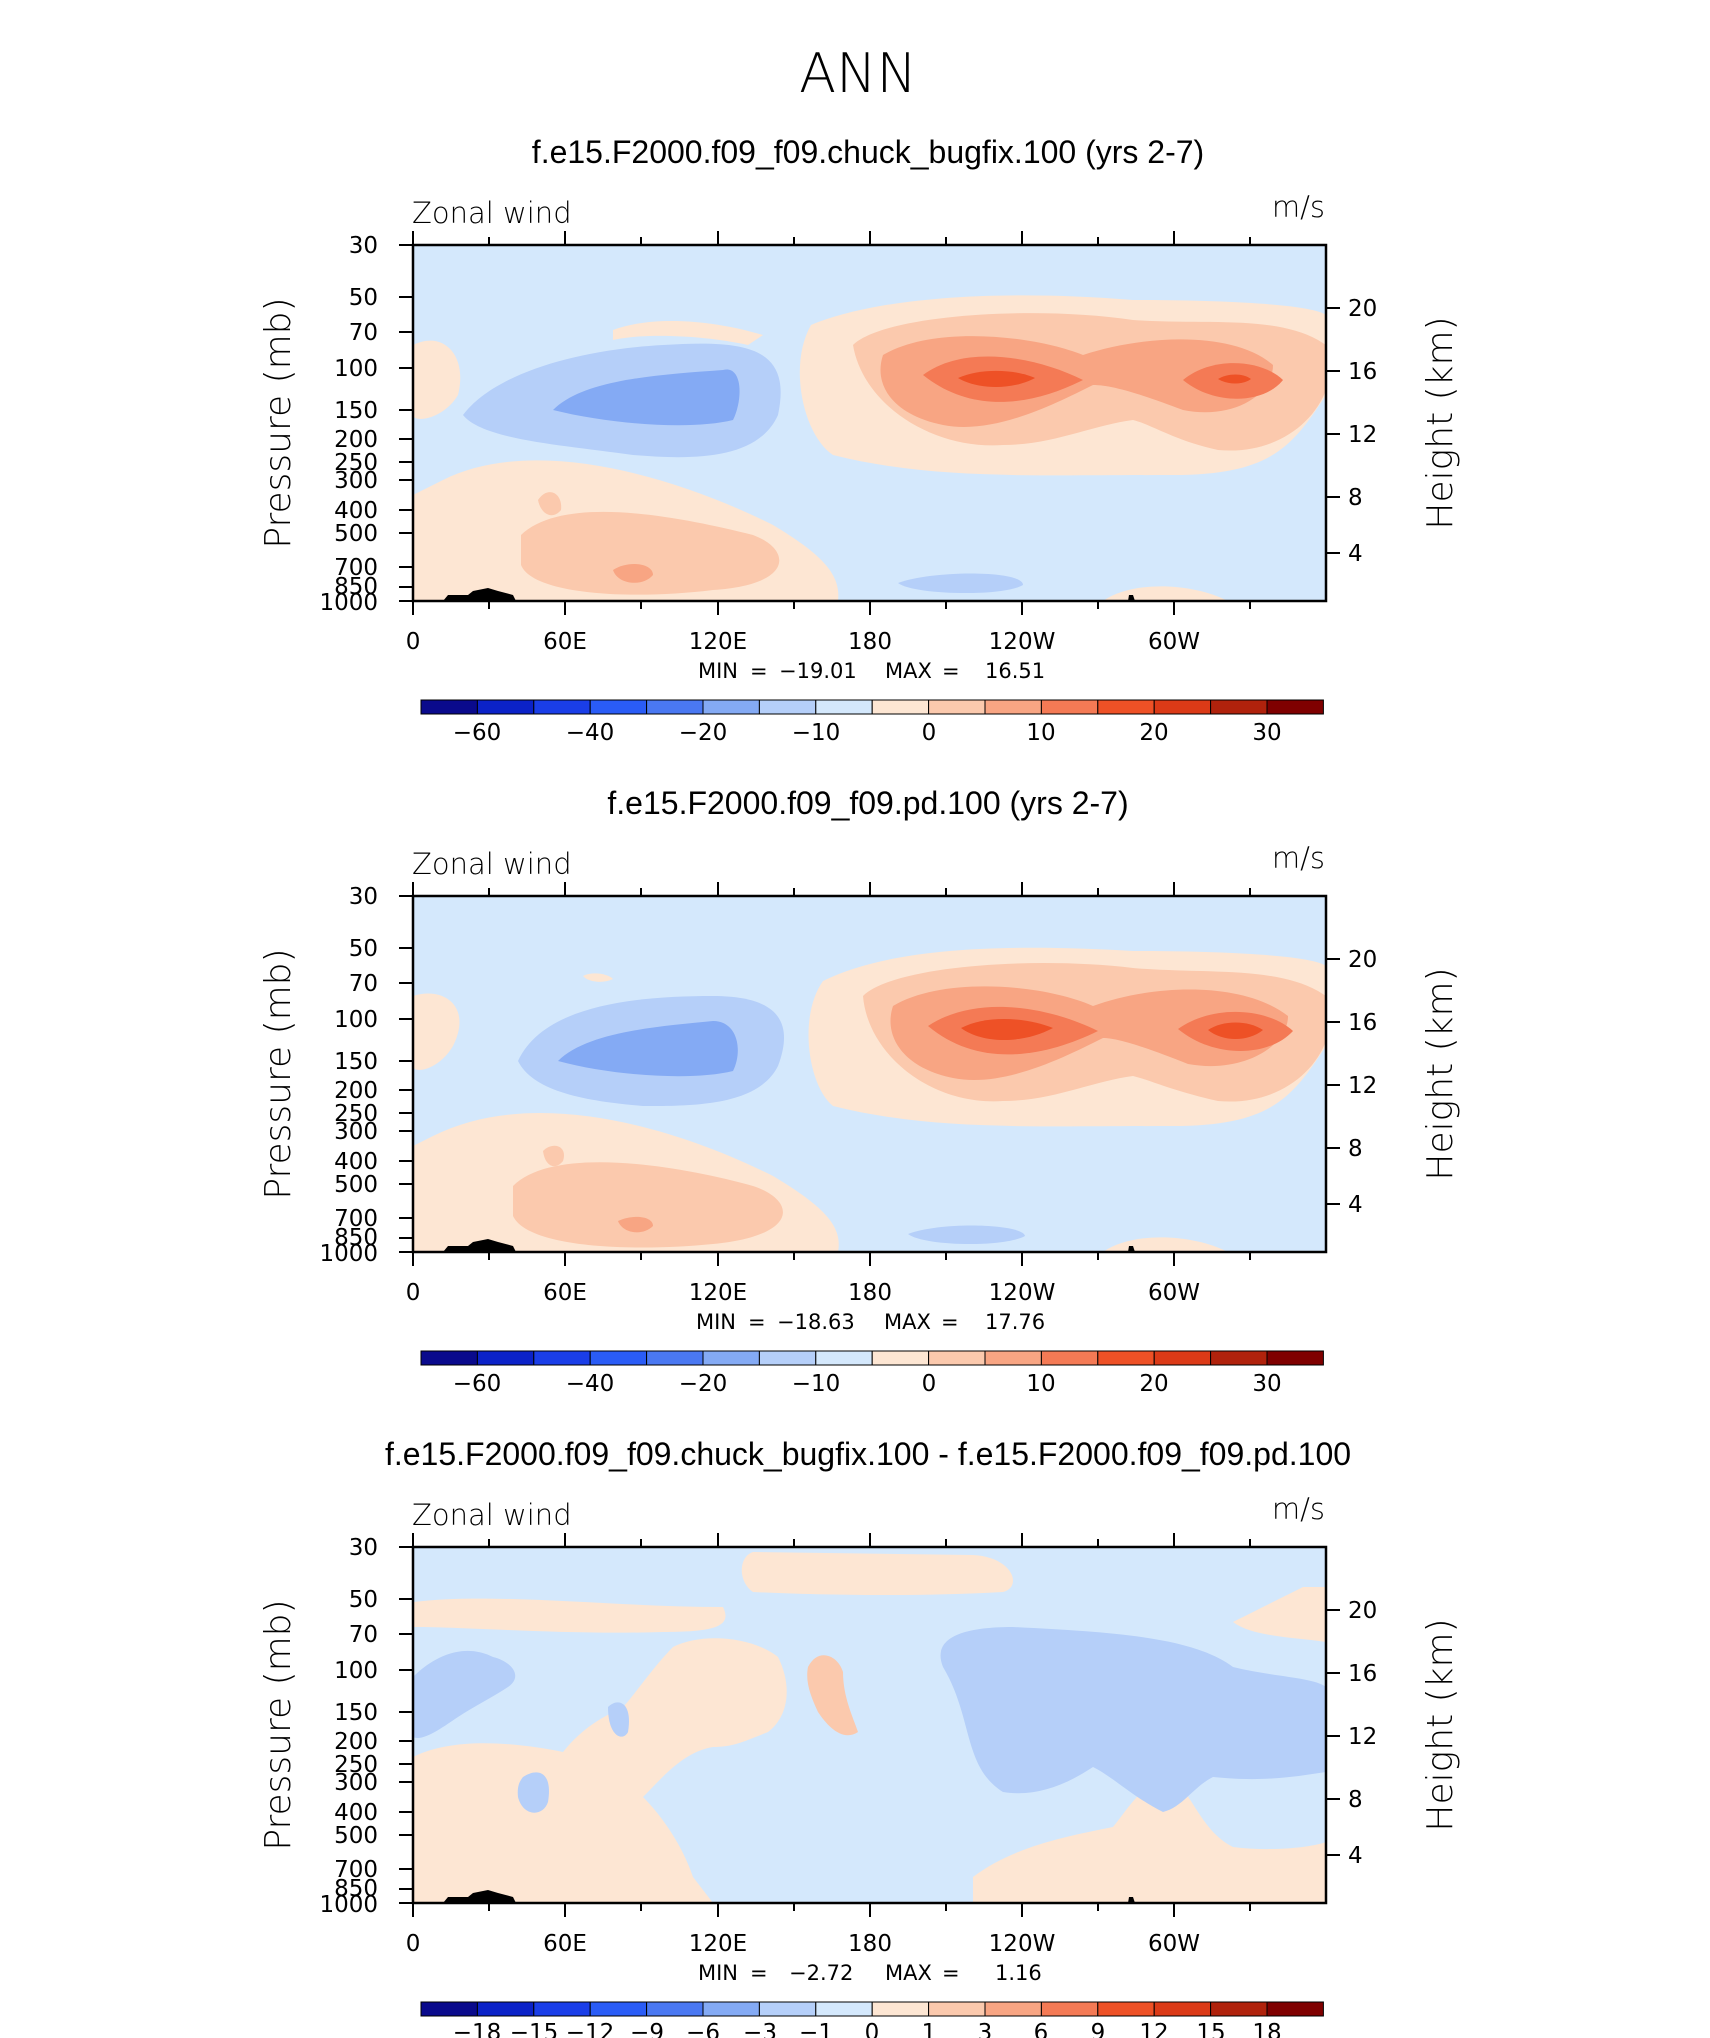 This screenshot has height=2038, width=1710. What do you see at coordinates (816, 1384) in the screenshot?
I see `colorbar-tick-label: −10` at bounding box center [816, 1384].